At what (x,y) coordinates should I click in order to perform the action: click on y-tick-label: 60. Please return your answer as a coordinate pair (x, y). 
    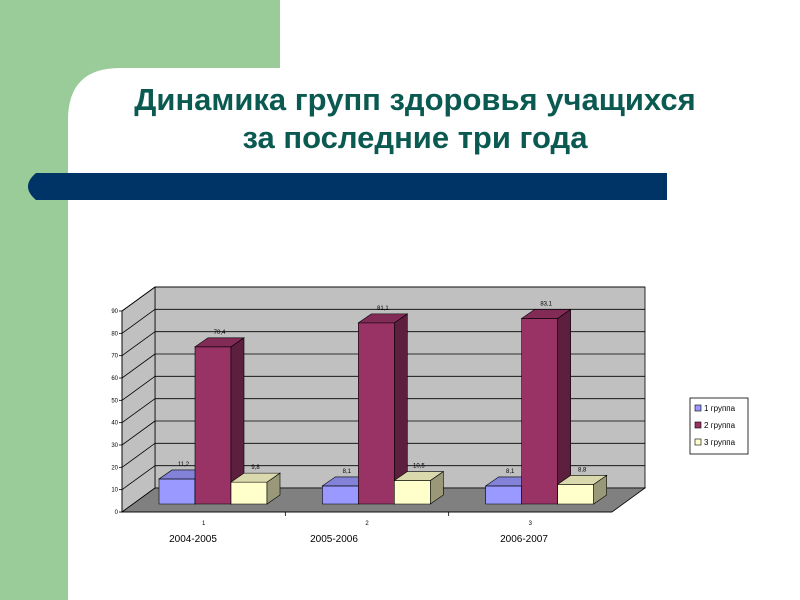
    Looking at the image, I should click on (114, 379).